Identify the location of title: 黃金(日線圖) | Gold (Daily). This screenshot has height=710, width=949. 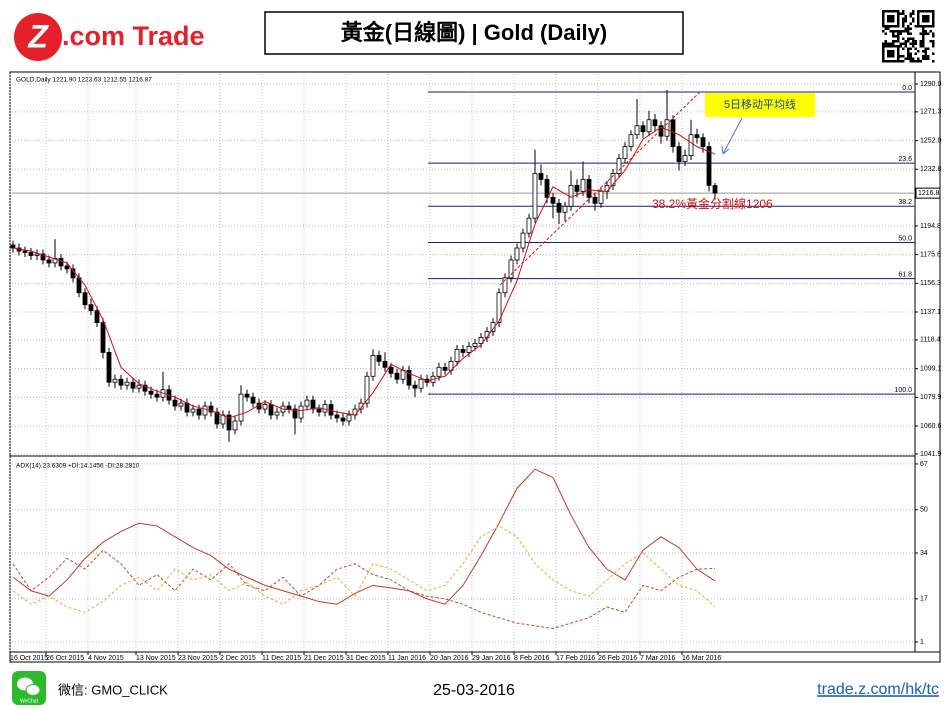
(474, 32).